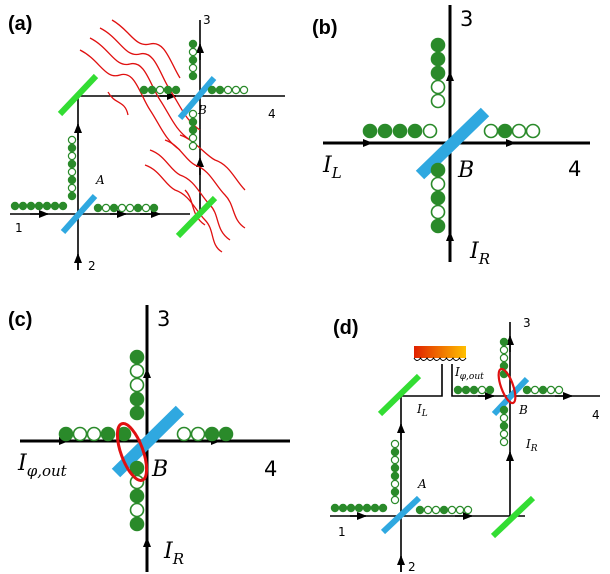 The width and height of the screenshot is (610, 574). What do you see at coordinates (92, 266) in the screenshot?
I see `port-2-label: 2` at bounding box center [92, 266].